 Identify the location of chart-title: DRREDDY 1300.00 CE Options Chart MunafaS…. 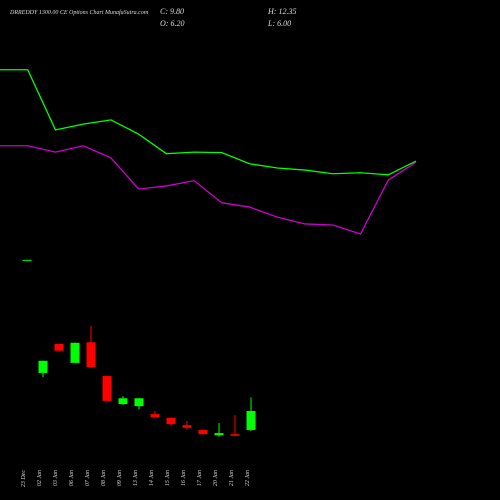
(79, 12).